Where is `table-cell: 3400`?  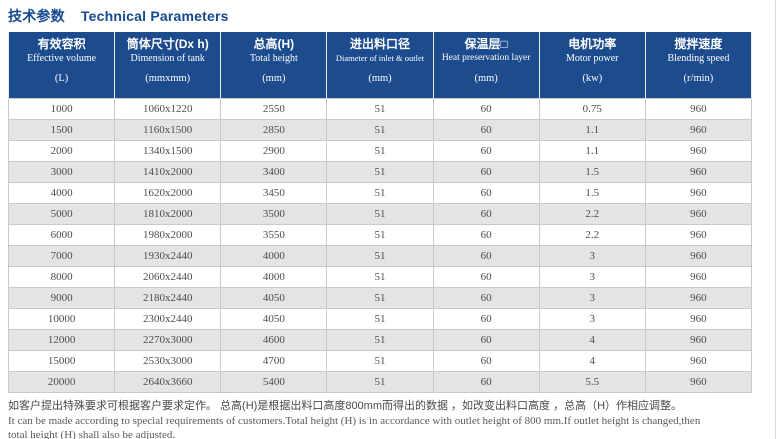
table-cell: 3400 is located at coordinates (274, 172).